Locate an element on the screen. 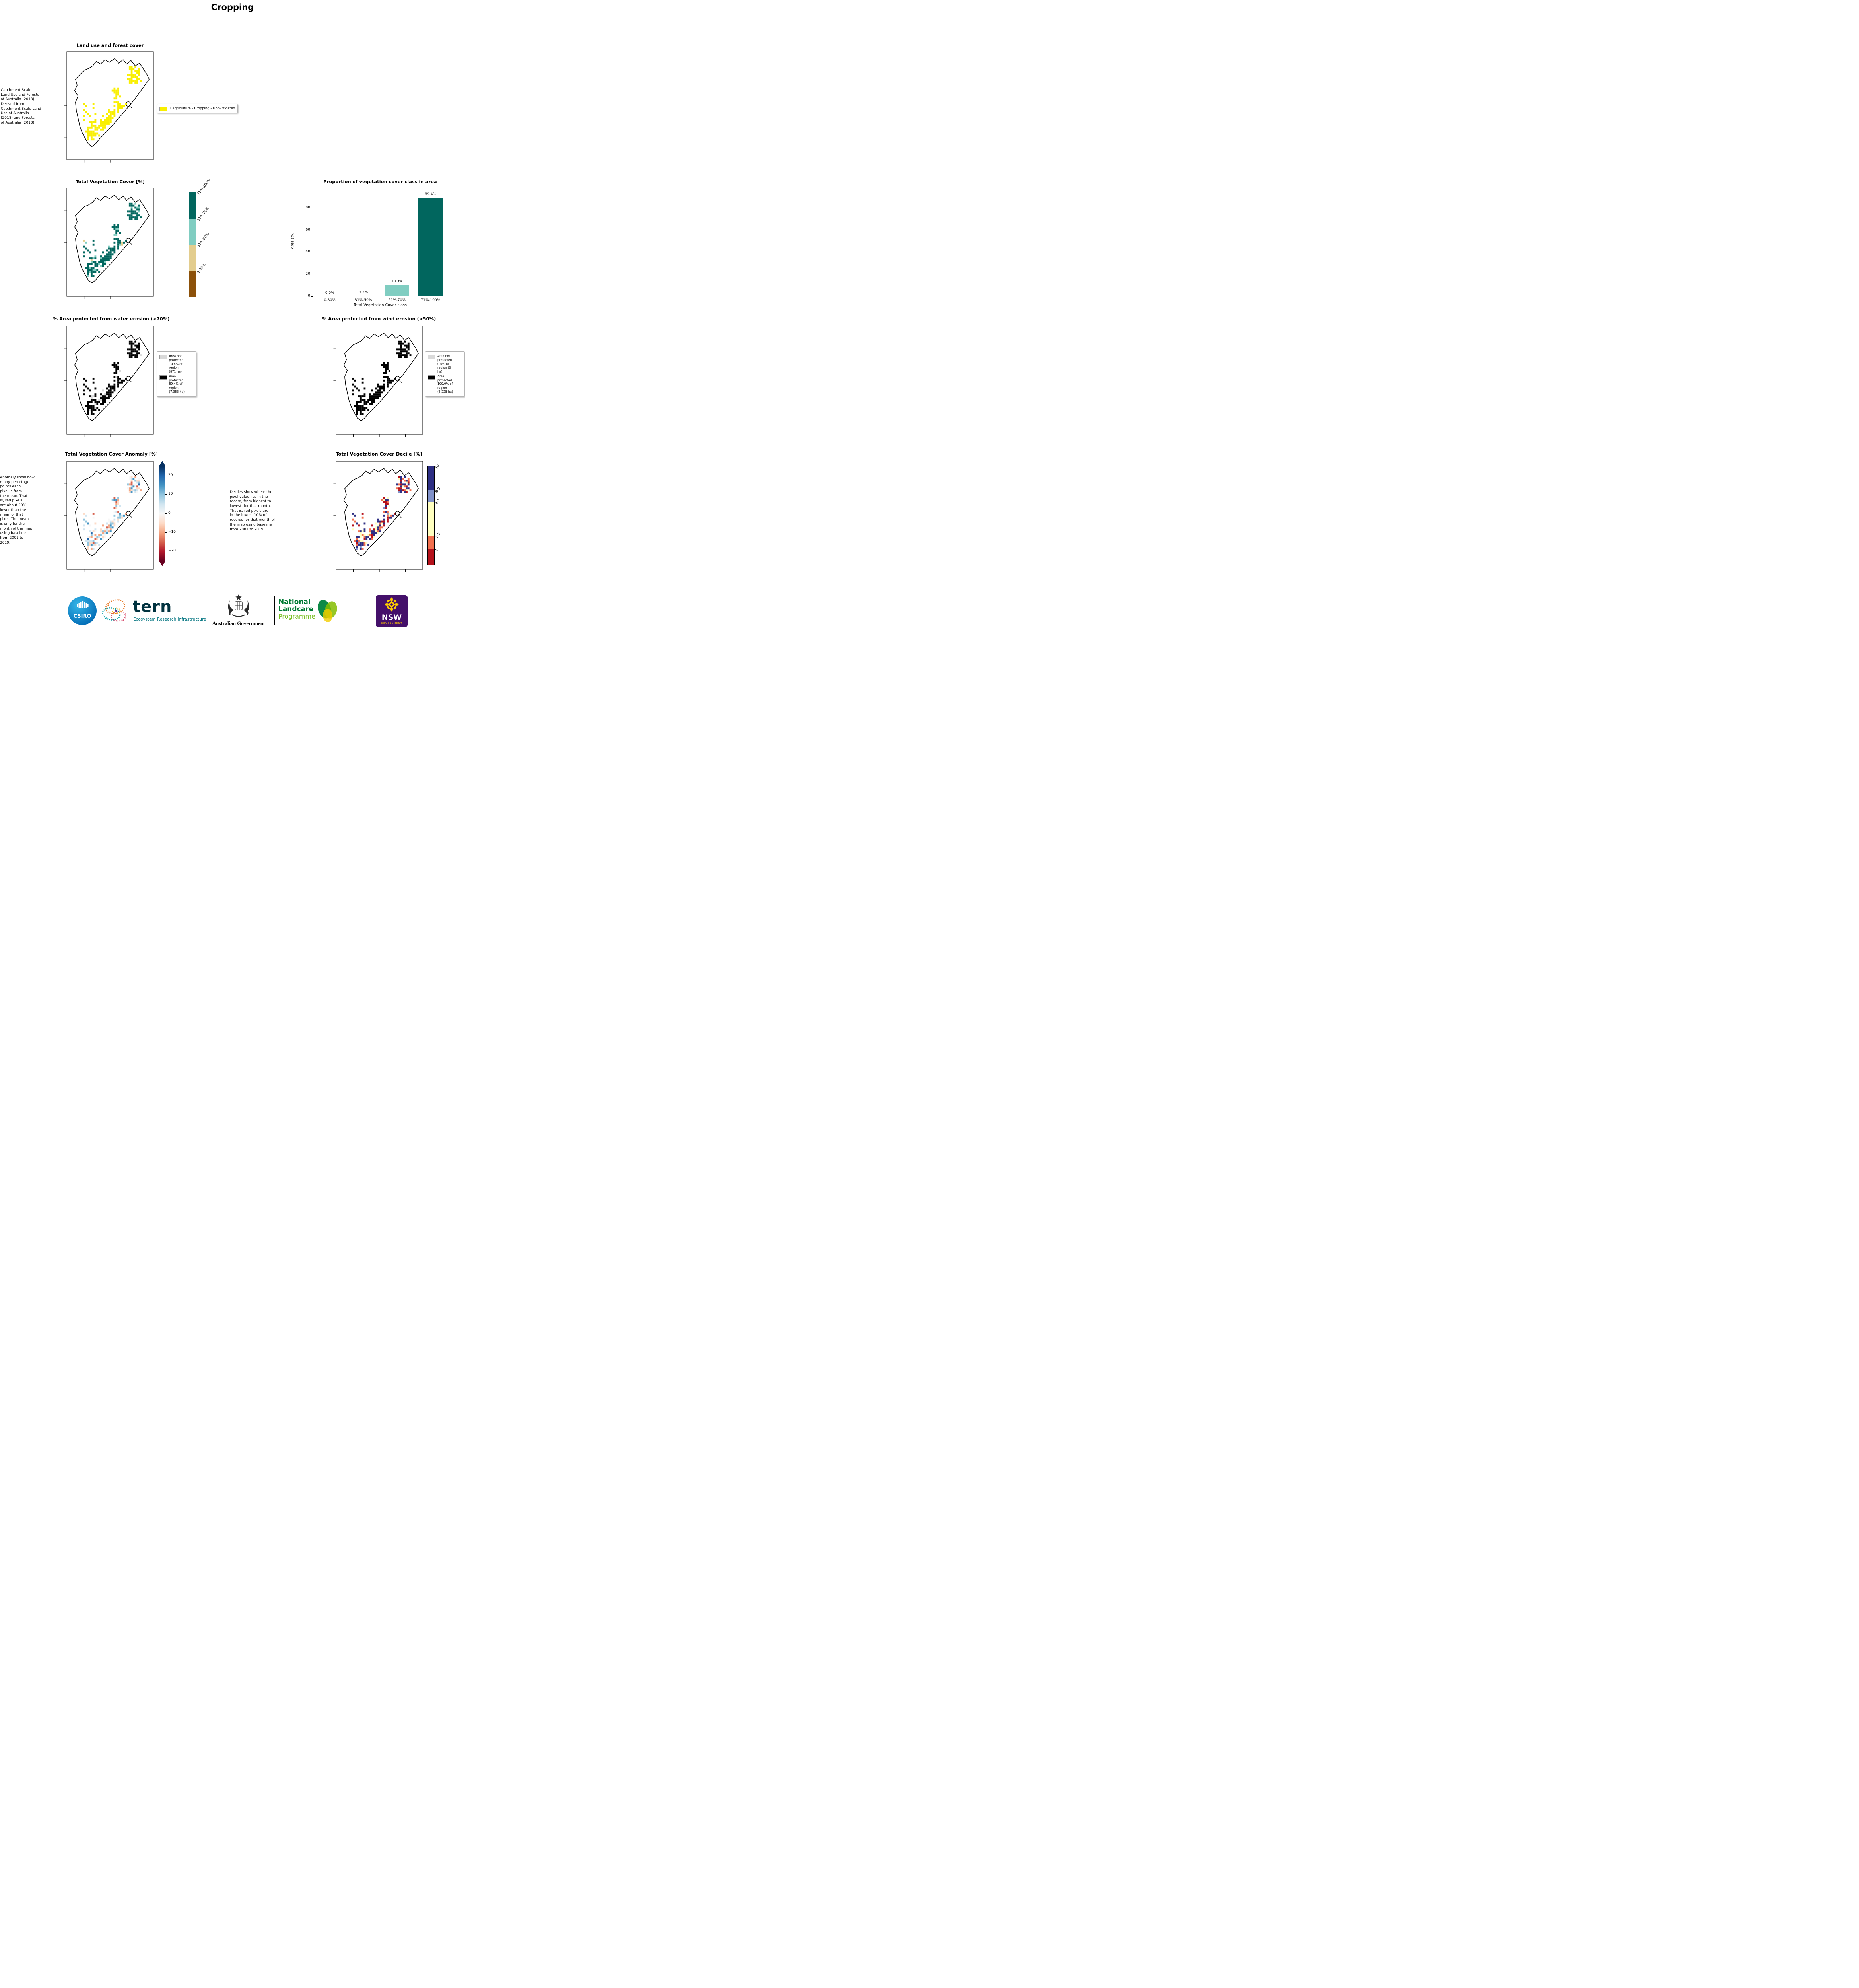 The width and height of the screenshot is (1859, 1988). colorbar-class-label: 51%-70% is located at coordinates (203, 214).